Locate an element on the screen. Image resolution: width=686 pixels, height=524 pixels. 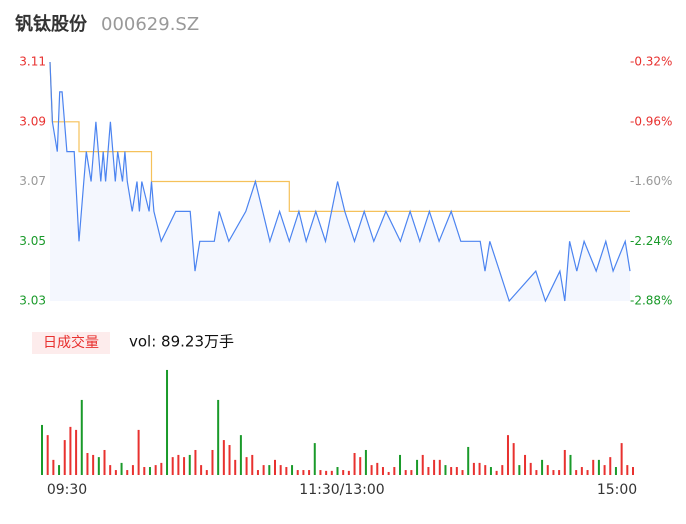
volume-title: 日成交量 is located at coordinates (71, 342).